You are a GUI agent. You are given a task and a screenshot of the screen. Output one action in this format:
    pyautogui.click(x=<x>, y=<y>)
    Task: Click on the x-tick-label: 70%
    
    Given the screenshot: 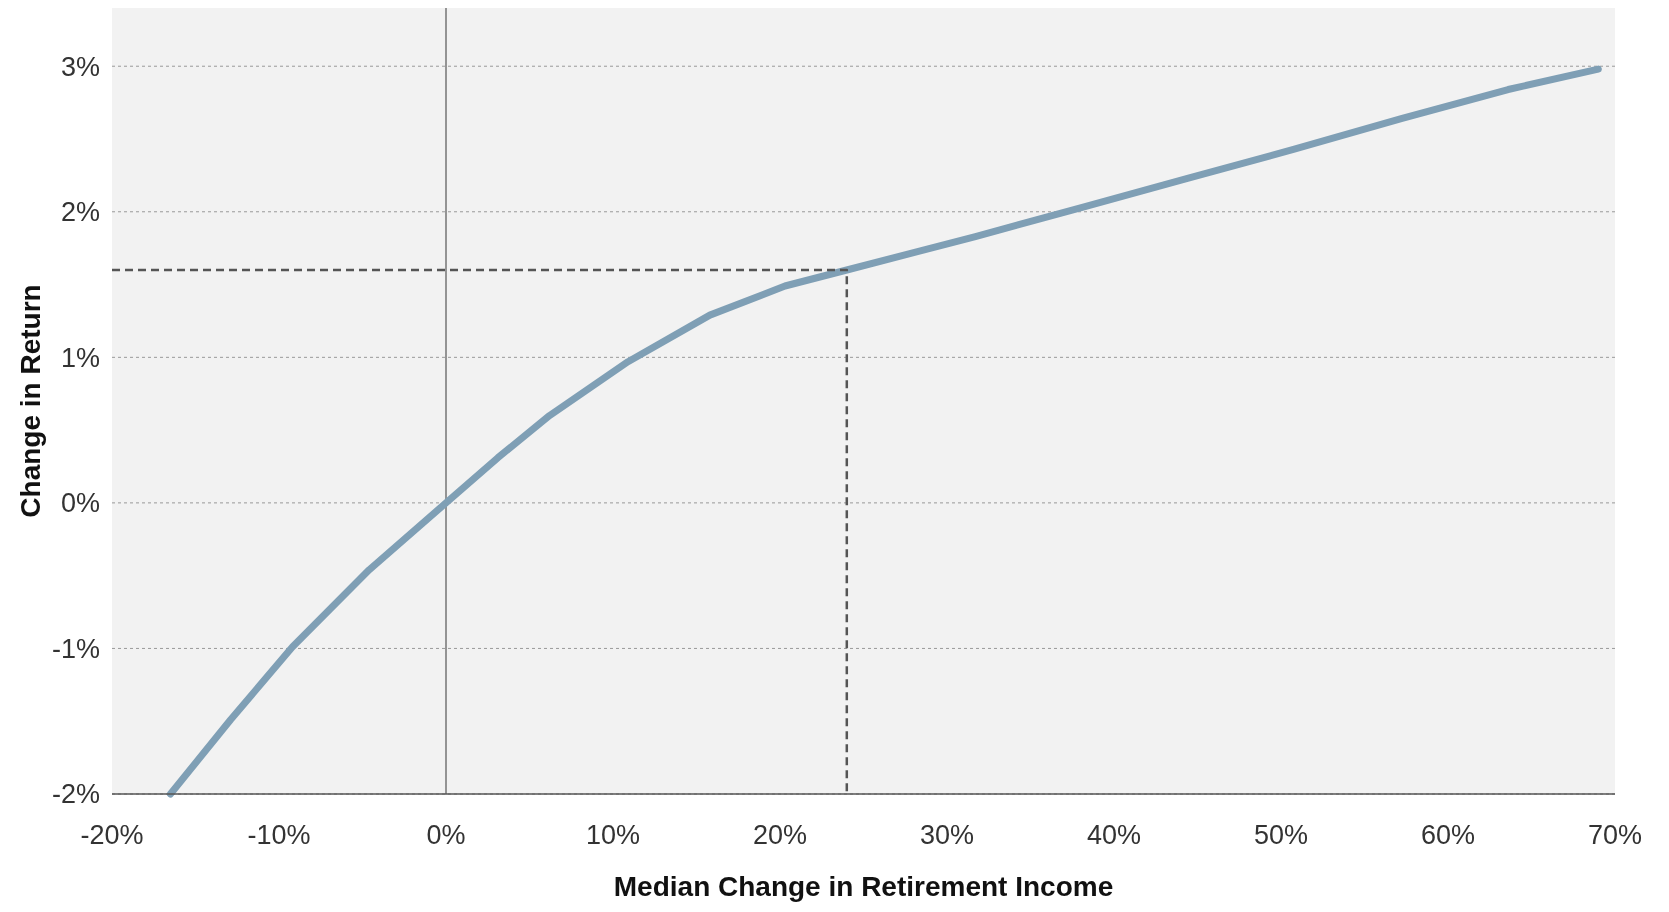 What is the action you would take?
    pyautogui.click(x=1615, y=835)
    